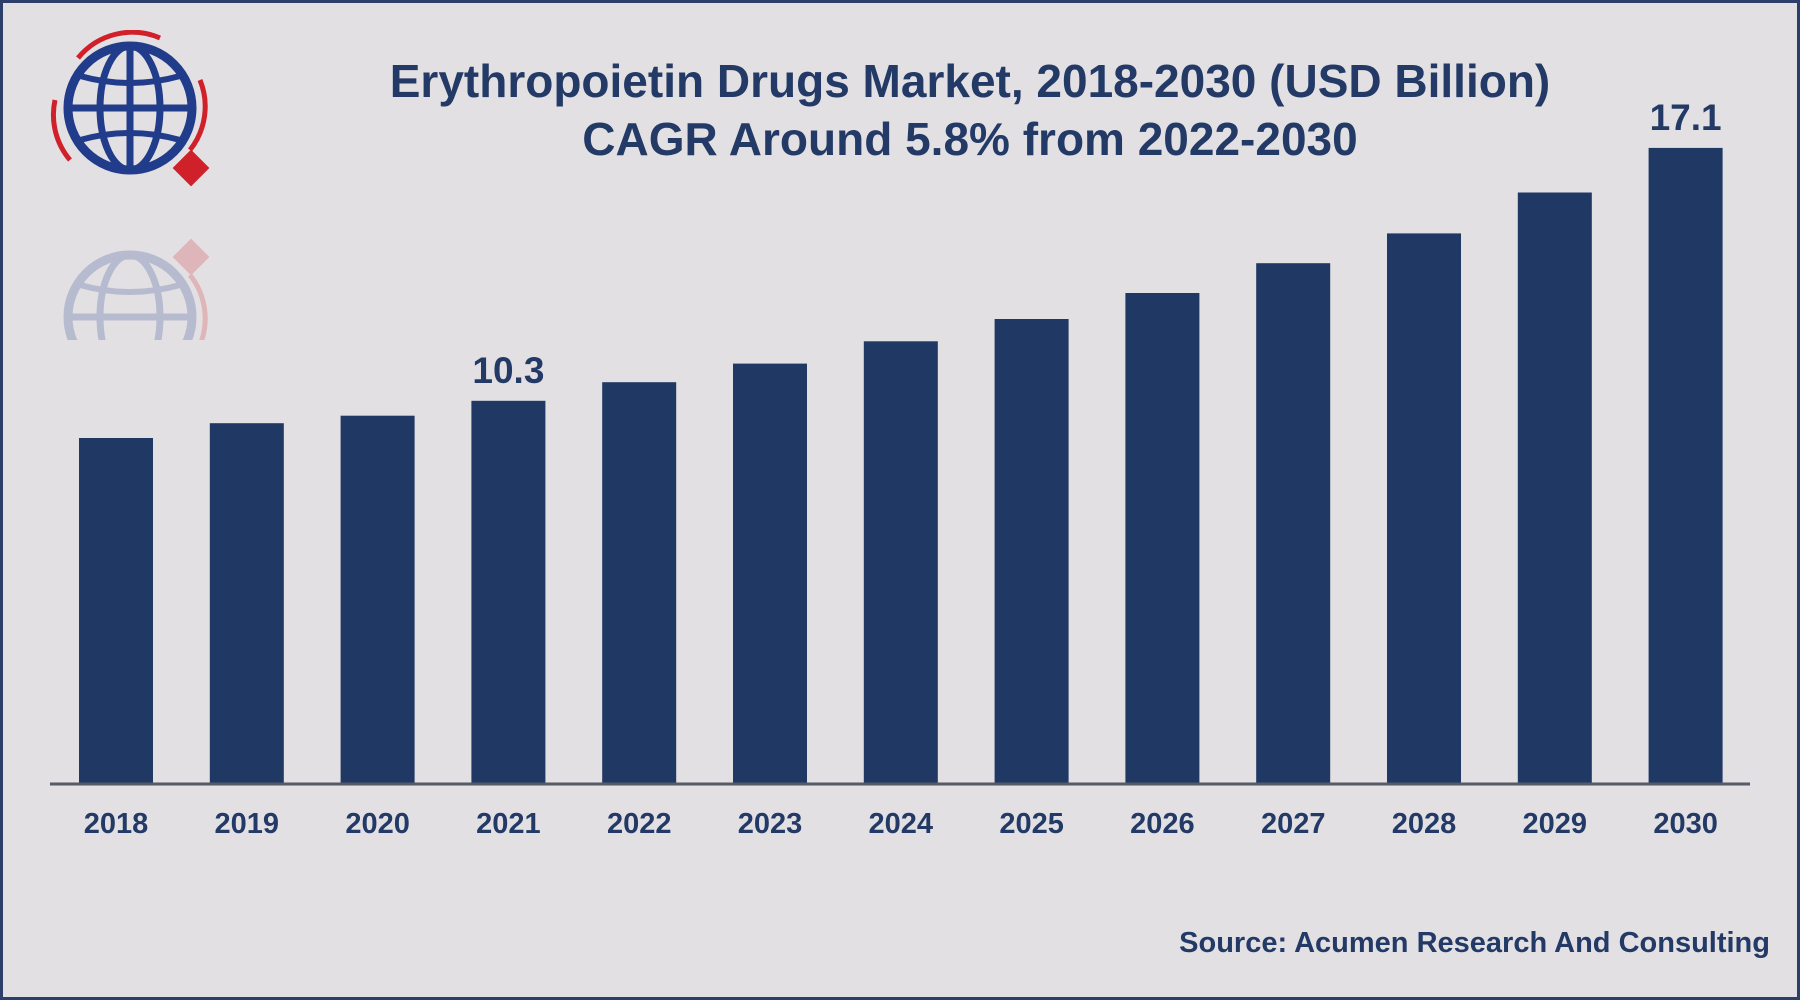 The image size is (1800, 1000). Describe the element at coordinates (639, 583) in the screenshot. I see `bar-2022` at that location.